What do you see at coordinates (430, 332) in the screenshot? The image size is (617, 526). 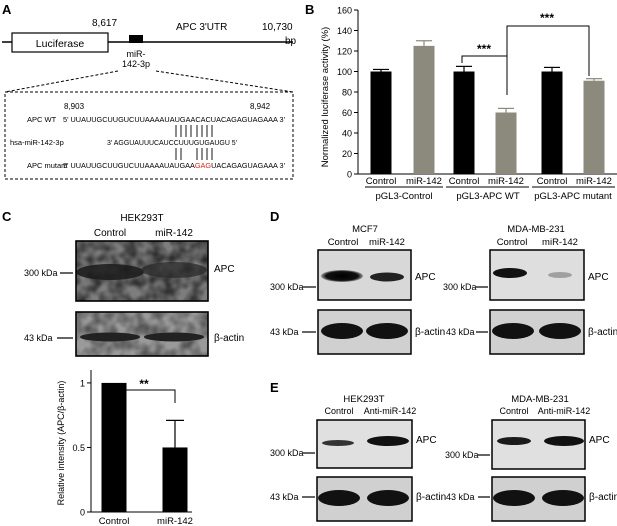 I see `d-left-band-bot: β-actin` at bounding box center [430, 332].